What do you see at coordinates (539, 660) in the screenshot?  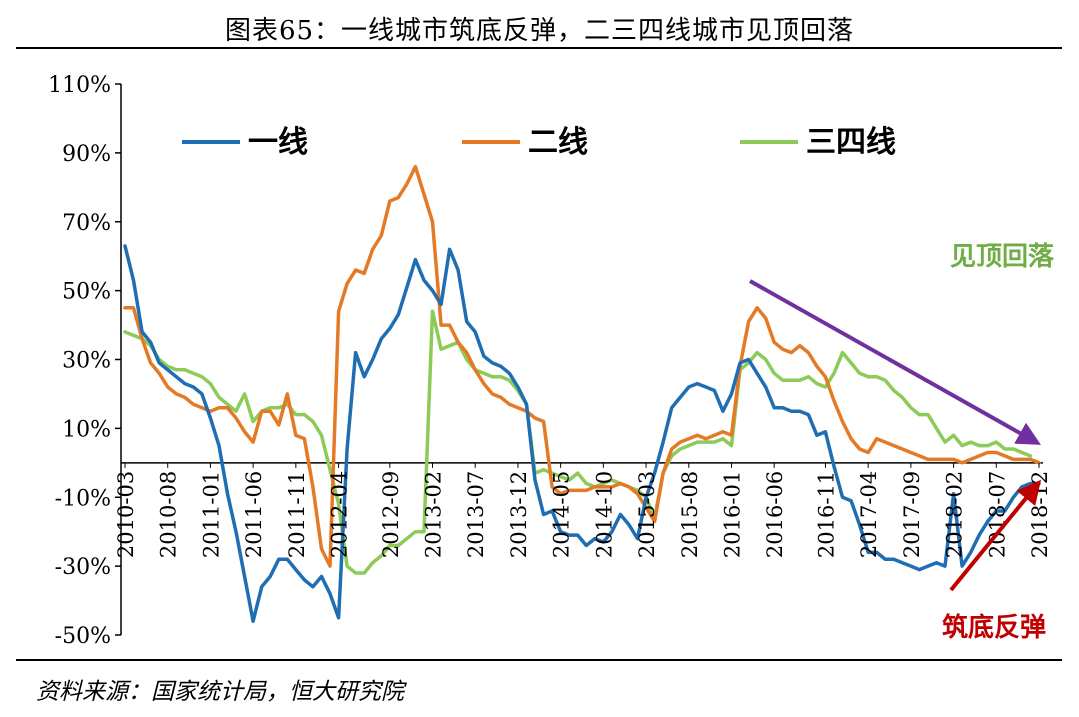 I see `bottom-rule` at bounding box center [539, 660].